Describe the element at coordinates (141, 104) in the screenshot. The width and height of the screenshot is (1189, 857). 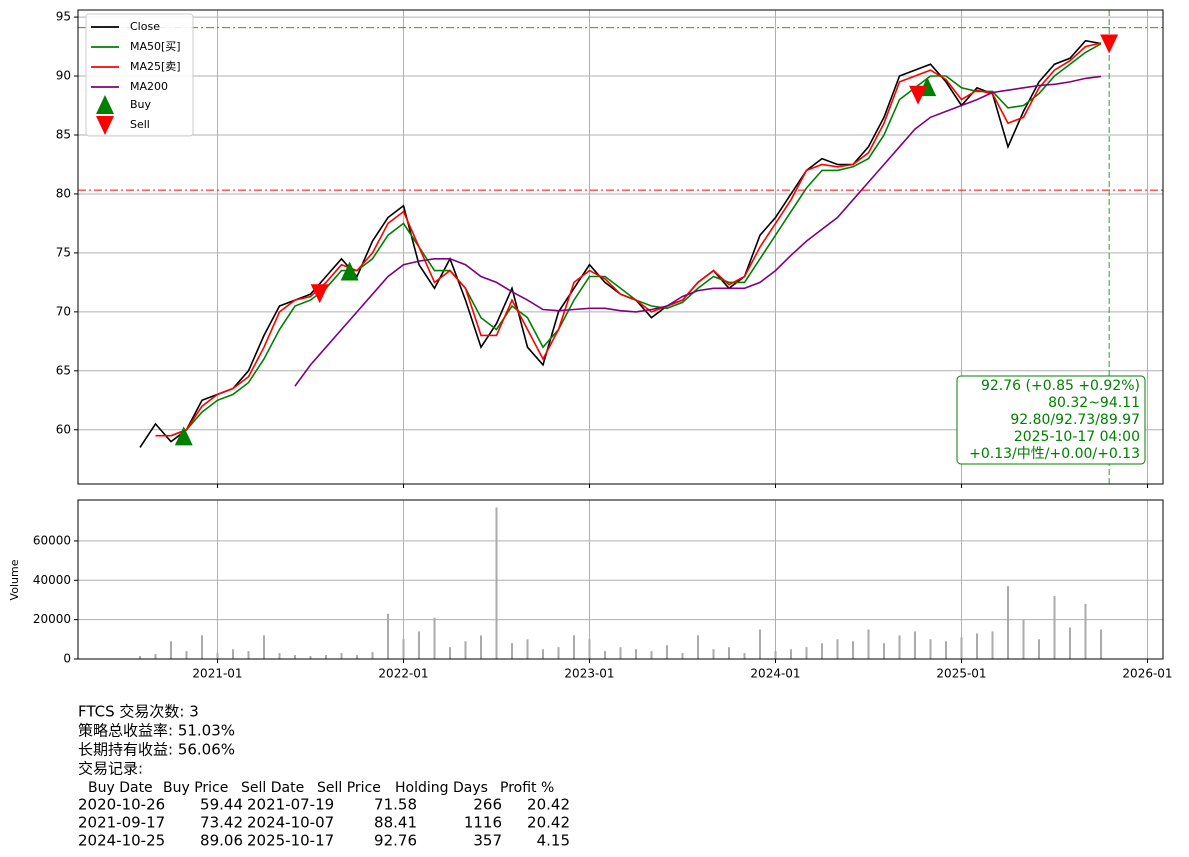
I see `legend-label: Buy` at that location.